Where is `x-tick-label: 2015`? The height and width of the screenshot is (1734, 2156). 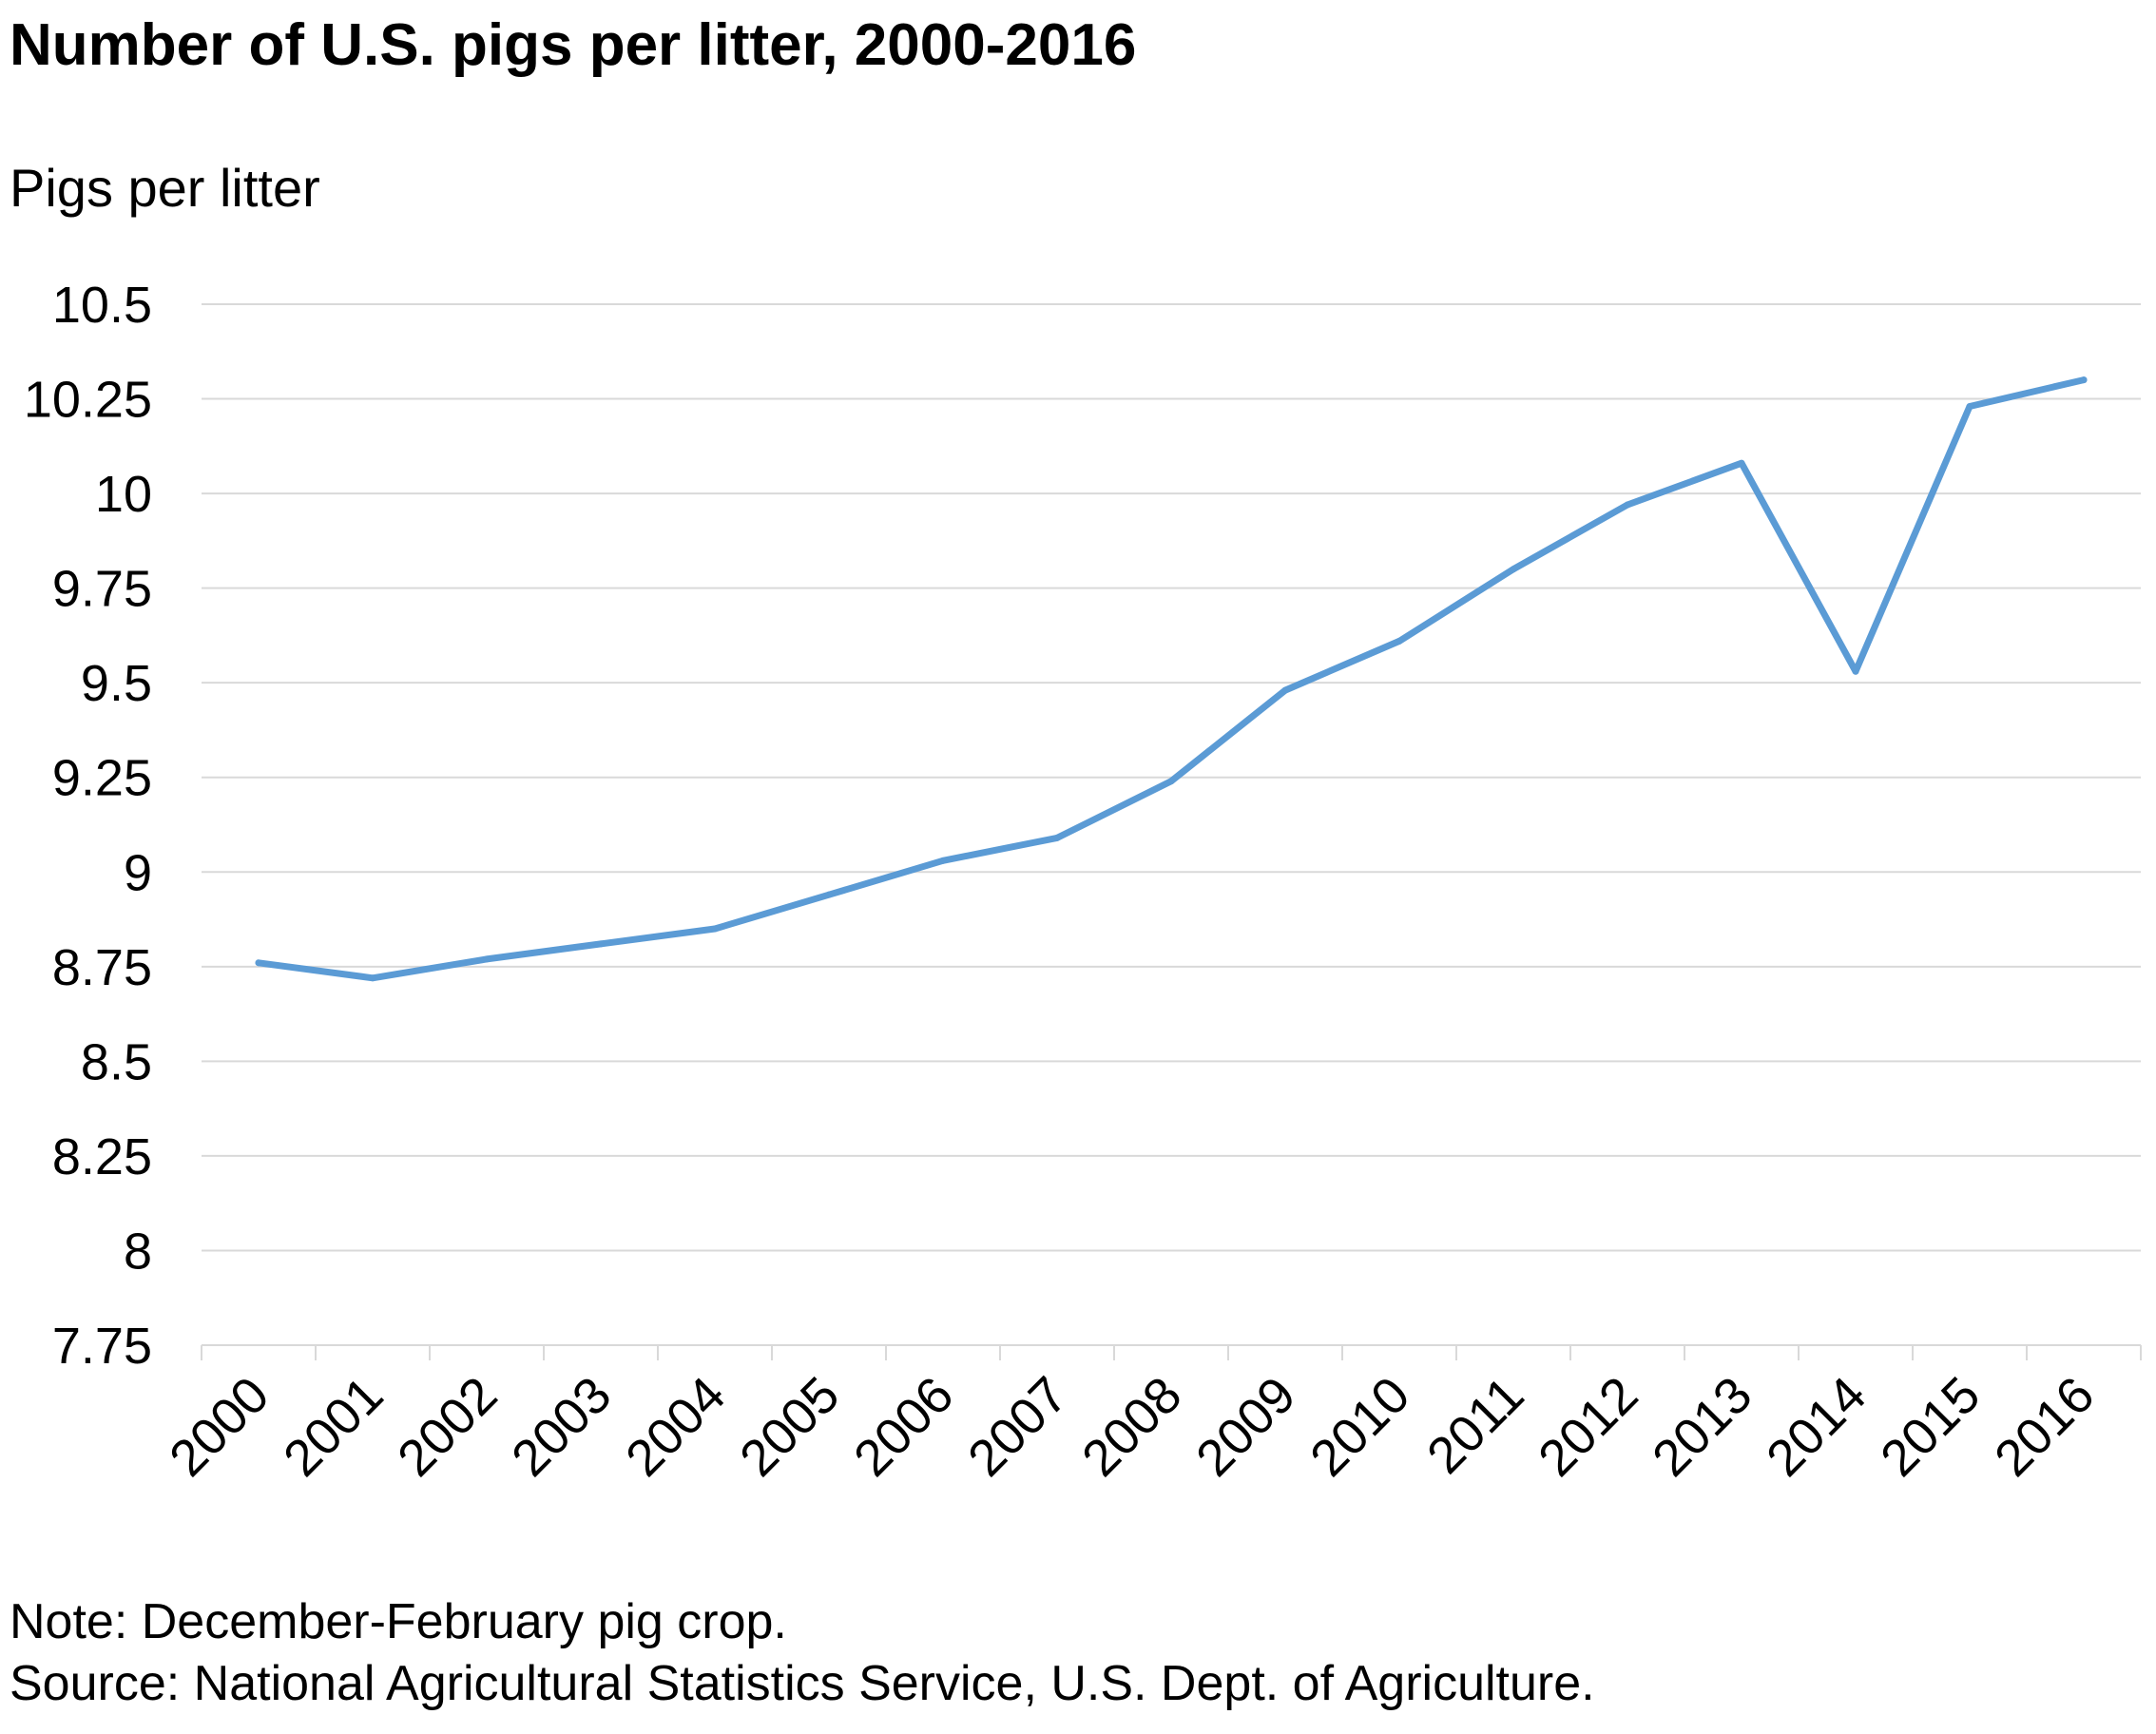 x-tick-label: 2015 is located at coordinates (1930, 1426).